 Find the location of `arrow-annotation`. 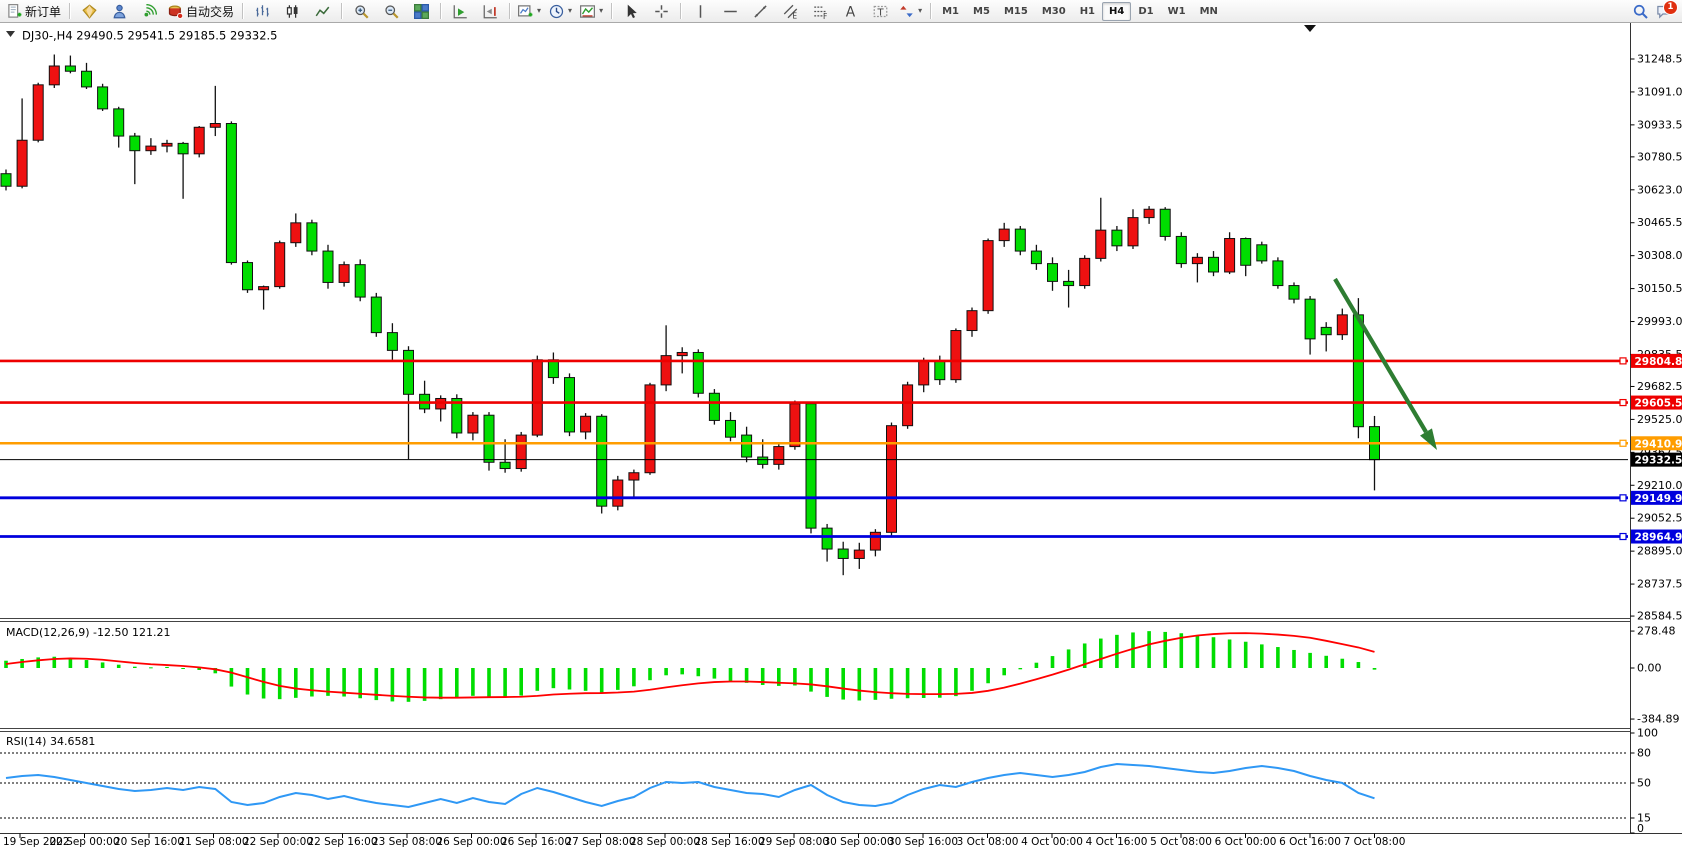

arrow-annotation is located at coordinates (1386, 364).